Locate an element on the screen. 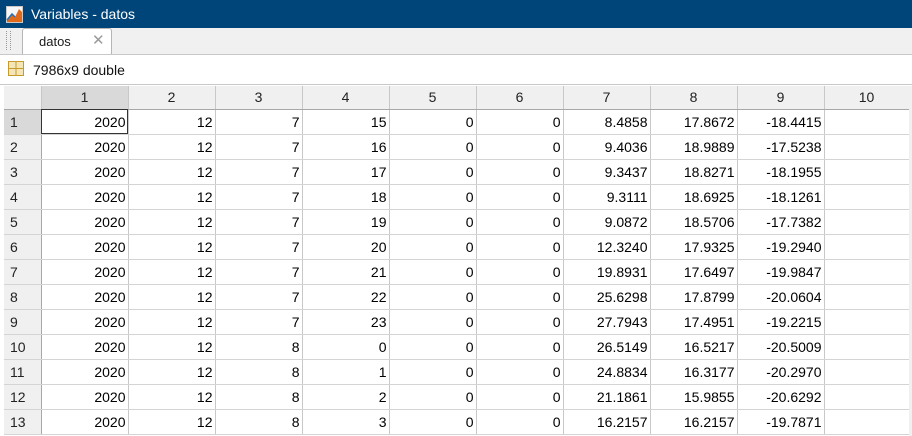 This screenshot has height=436, width=912. grid-cell: 9.4036 is located at coordinates (607, 147).